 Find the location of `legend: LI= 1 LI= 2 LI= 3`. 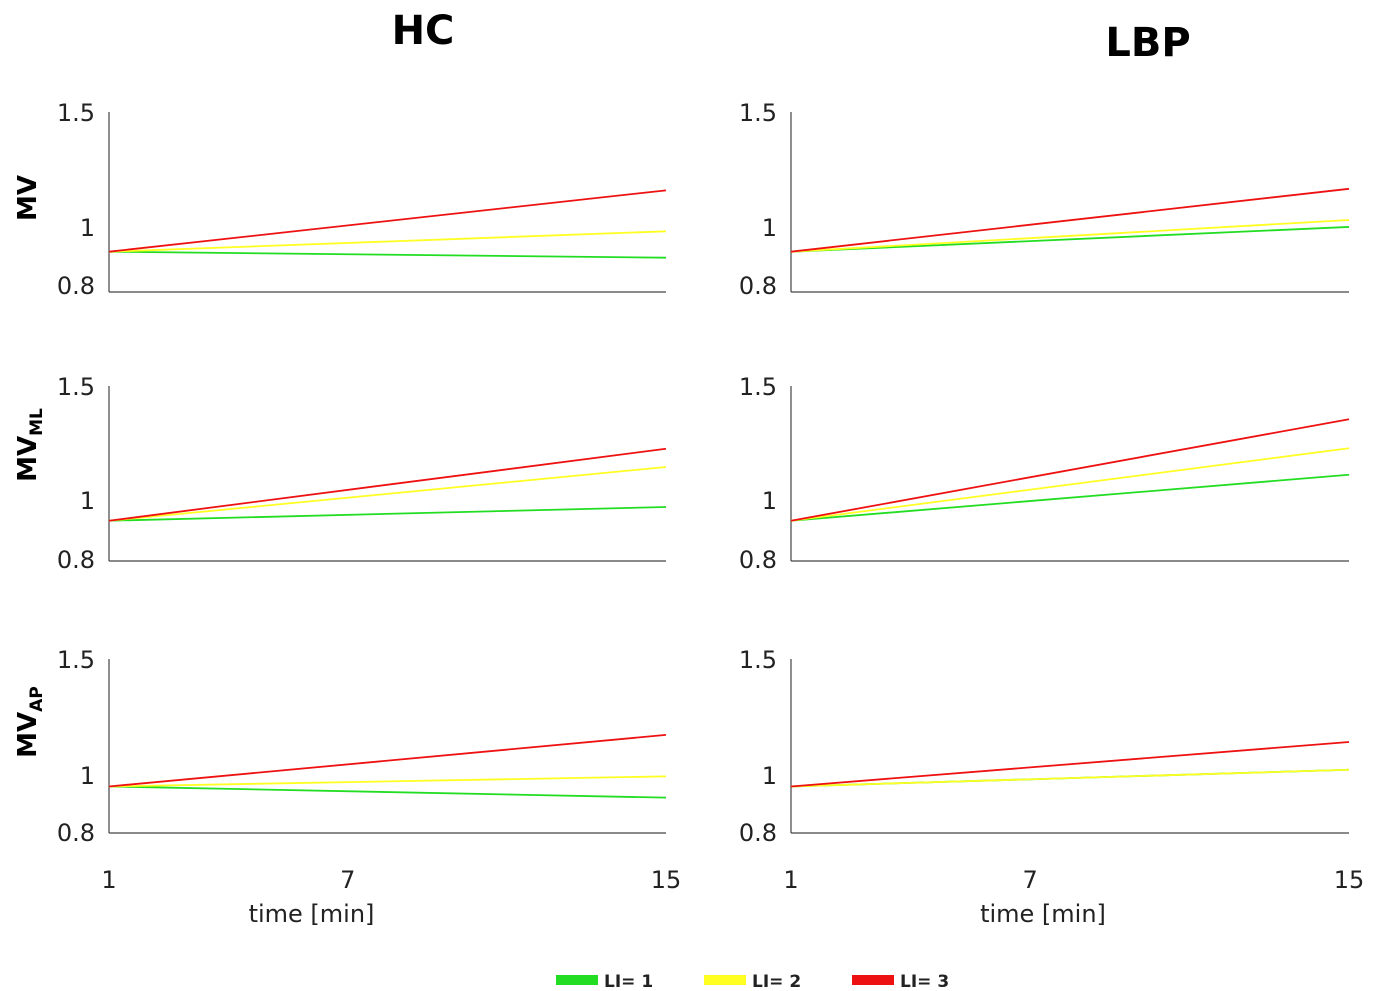

legend: LI= 1 LI= 2 LI= 3 is located at coordinates (752, 981).